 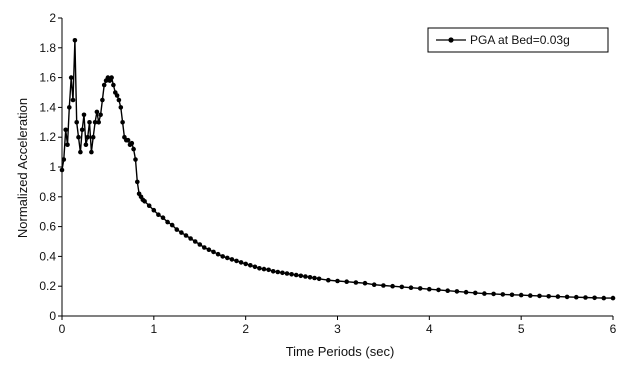 I want to click on legend-marker, so click(x=451, y=40).